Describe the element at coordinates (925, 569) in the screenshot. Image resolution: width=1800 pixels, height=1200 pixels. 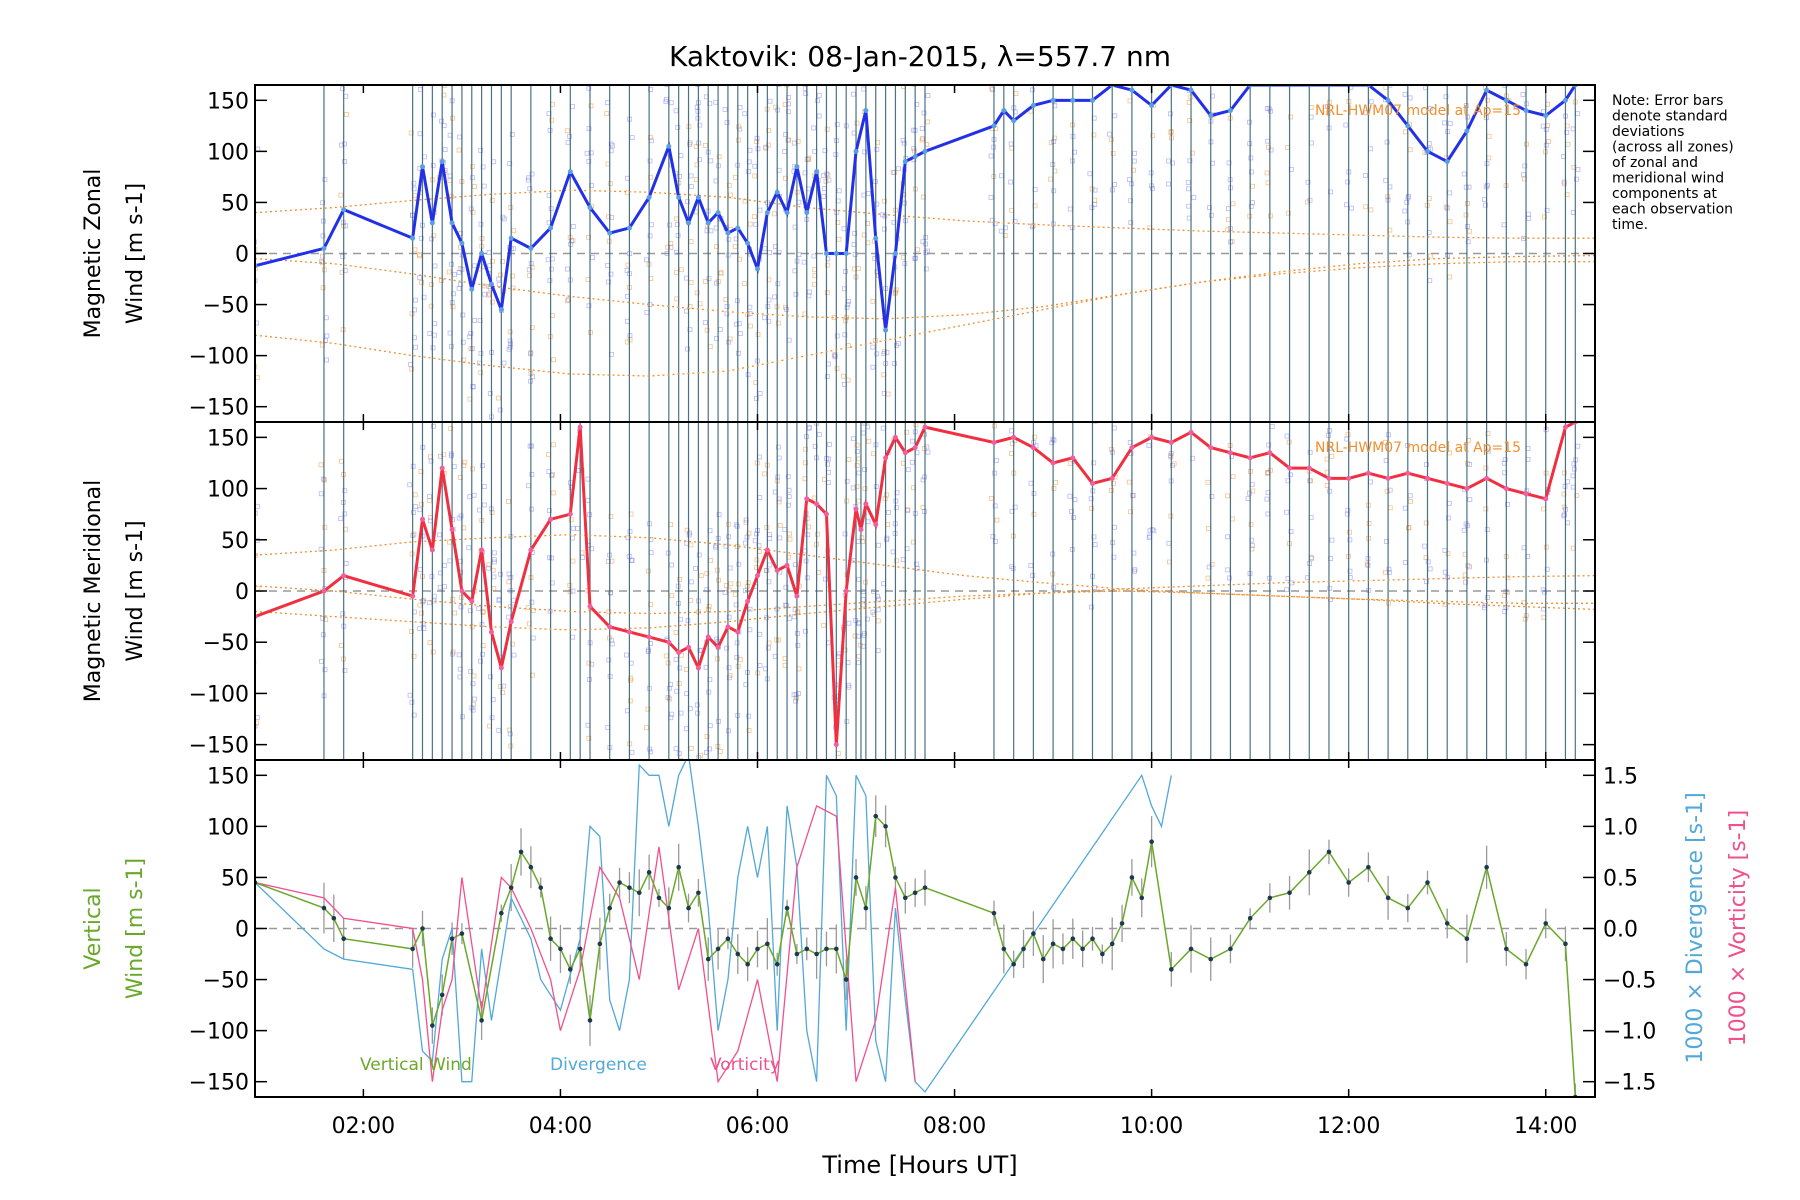
I see `model-curve` at that location.